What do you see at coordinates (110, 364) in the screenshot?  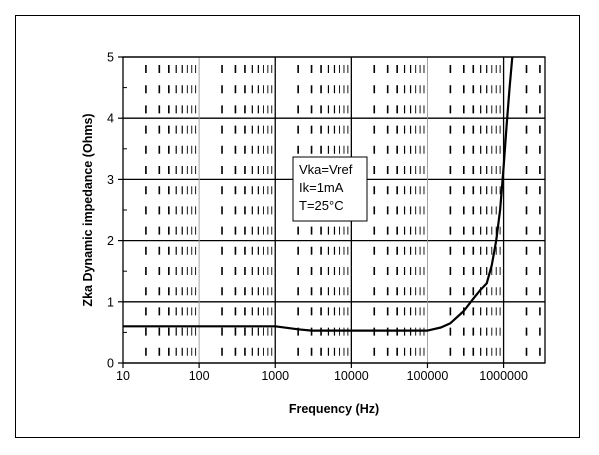 I see `y-tick-label: 0` at bounding box center [110, 364].